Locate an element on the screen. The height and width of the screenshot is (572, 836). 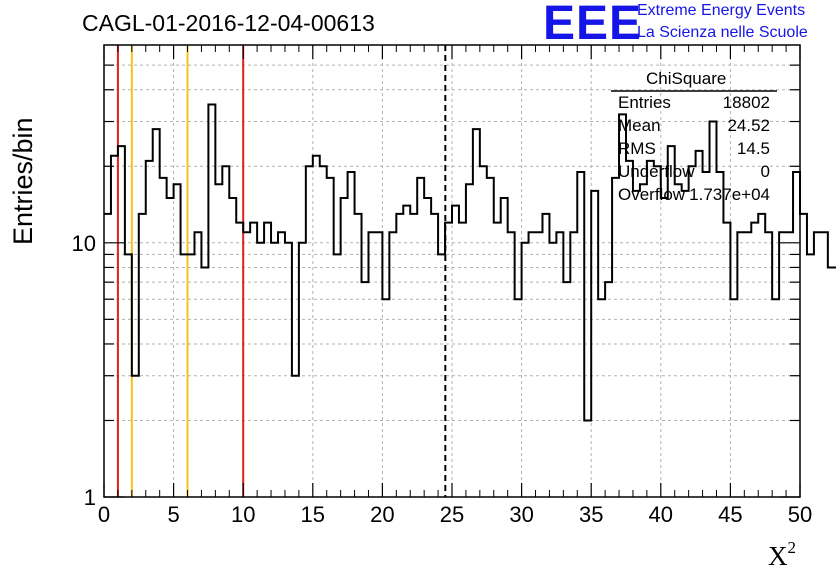
x-tick-label: 25 is located at coordinates (452, 514).